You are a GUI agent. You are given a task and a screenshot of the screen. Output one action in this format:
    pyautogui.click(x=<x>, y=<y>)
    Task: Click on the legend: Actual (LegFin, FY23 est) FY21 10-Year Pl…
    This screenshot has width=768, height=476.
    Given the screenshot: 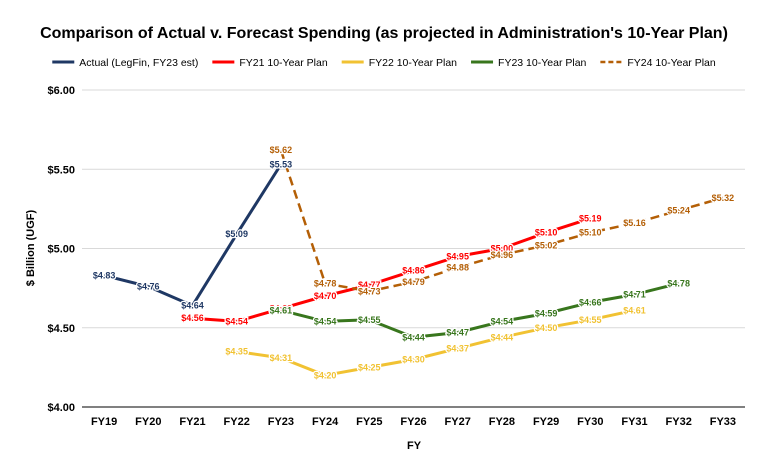 What is the action you would take?
    pyautogui.click(x=384, y=63)
    